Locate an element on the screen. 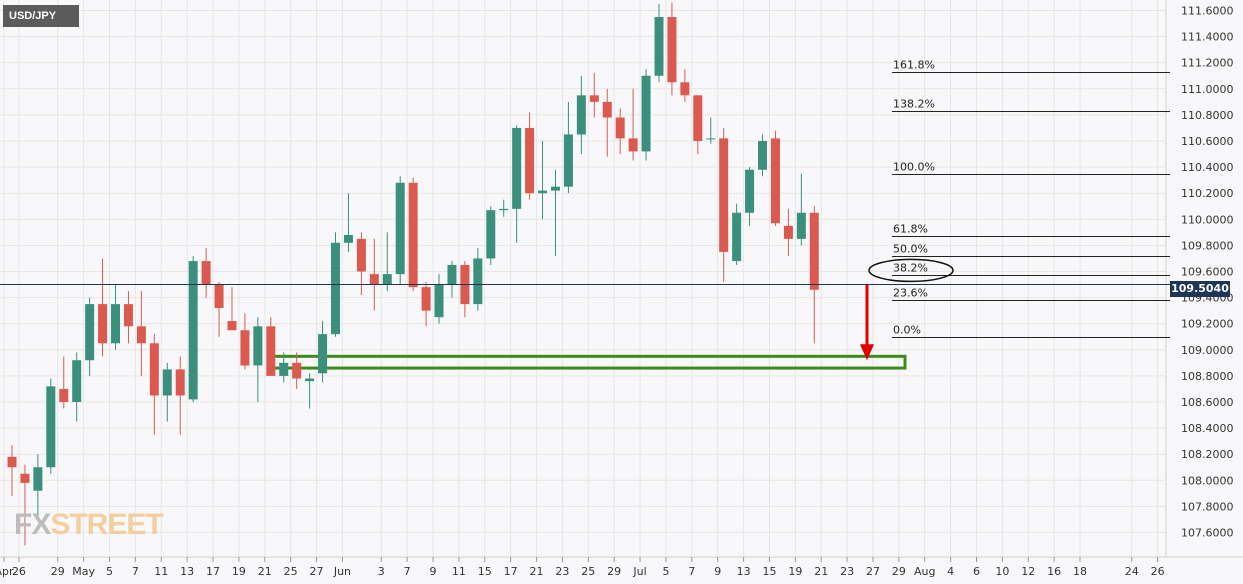  down-arrow-head is located at coordinates (867, 352).